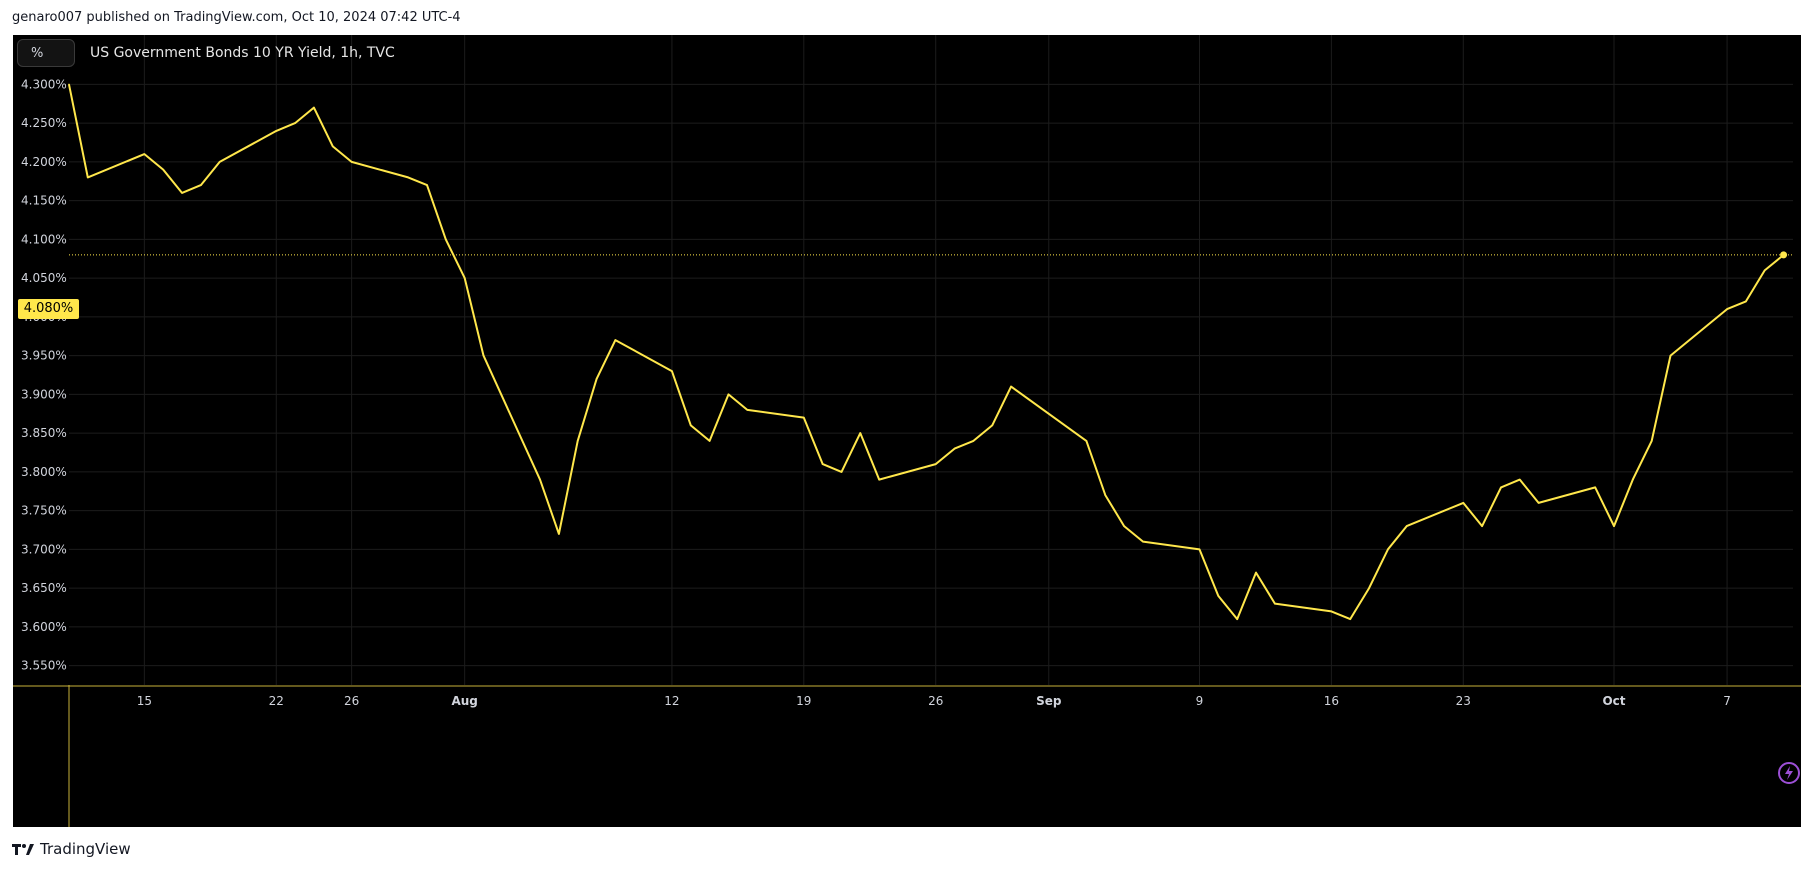 The height and width of the screenshot is (871, 1814). I want to click on footer: TradingView, so click(71, 849).